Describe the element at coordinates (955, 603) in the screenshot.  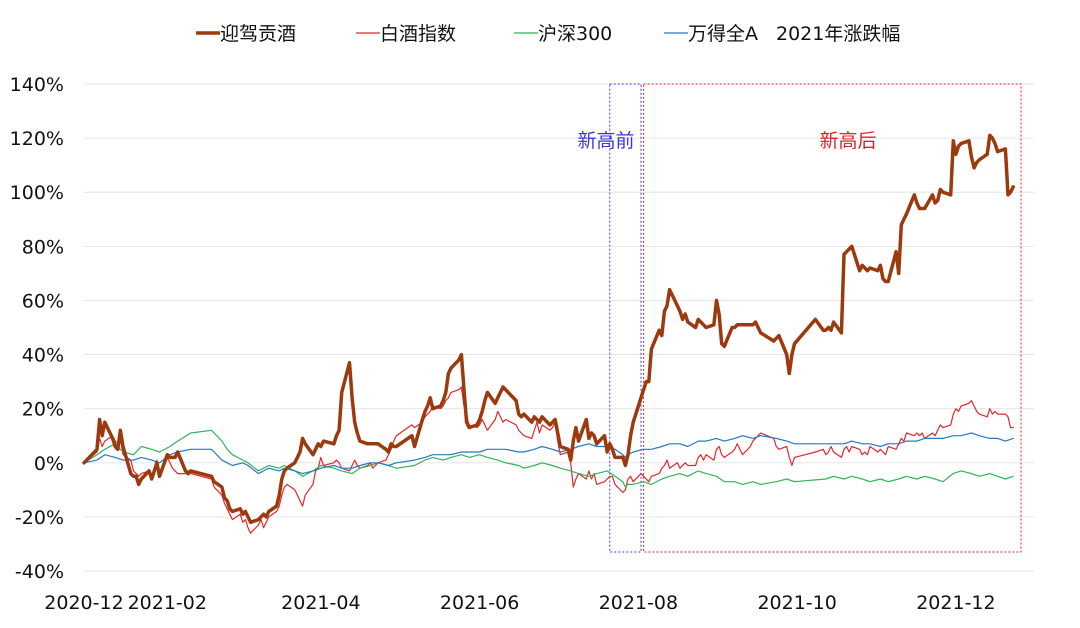
I see `x-tick-label: 2021-12` at that location.